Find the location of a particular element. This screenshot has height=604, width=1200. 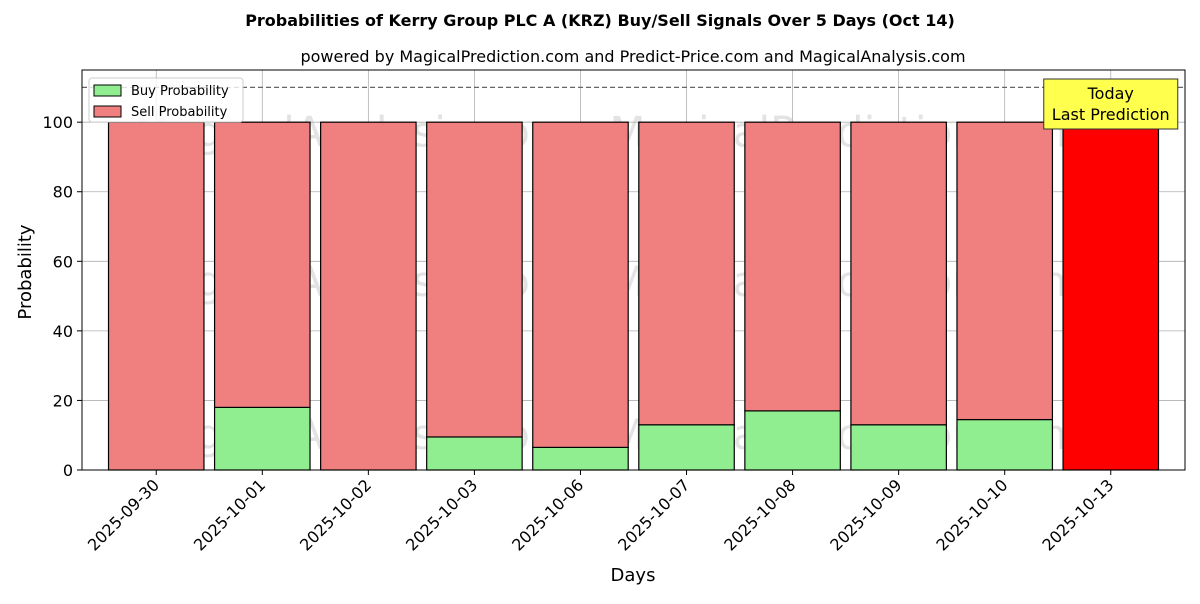

x-tick-label: 2025-10-13 is located at coordinates (1077, 514).